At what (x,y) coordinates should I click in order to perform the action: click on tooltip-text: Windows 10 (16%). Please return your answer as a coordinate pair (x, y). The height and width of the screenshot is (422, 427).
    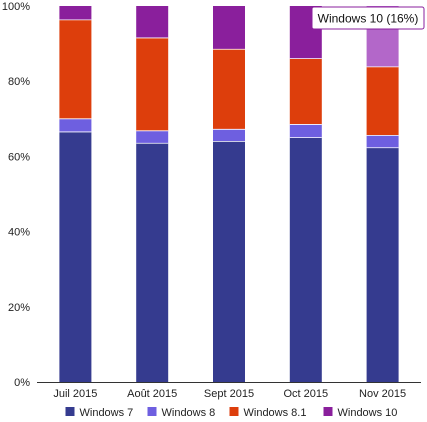
    Looking at the image, I should click on (368, 19).